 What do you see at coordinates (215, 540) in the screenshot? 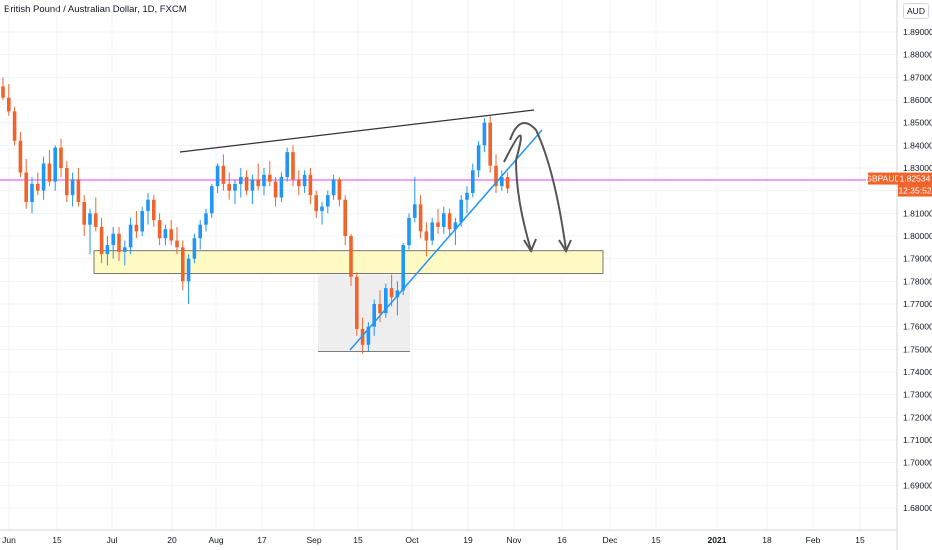
I see `time-label: Aug` at bounding box center [215, 540].